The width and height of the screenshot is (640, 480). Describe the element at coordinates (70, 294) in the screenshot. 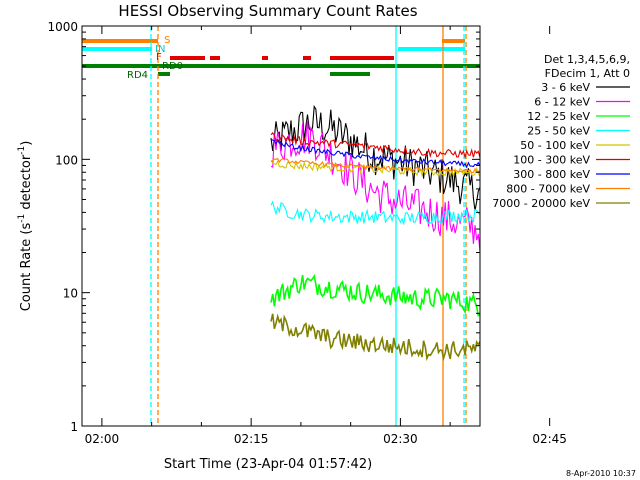

I see `y-tick-label: 10` at that location.